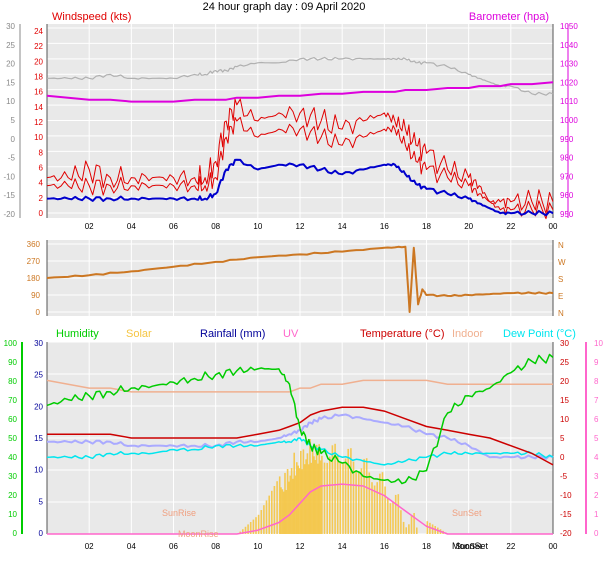 This screenshot has height=561, width=608. Describe the element at coordinates (569, 82) in the screenshot. I see `barometer-tick-label: 1020` at that location.